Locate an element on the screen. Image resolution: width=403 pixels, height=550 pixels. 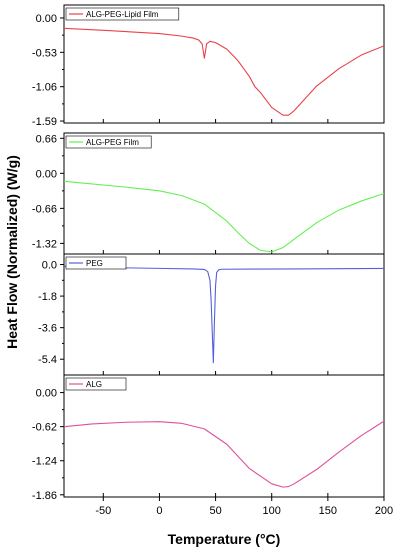
legend-label: ALG-PEG-Lipid Film is located at coordinates (122, 14).